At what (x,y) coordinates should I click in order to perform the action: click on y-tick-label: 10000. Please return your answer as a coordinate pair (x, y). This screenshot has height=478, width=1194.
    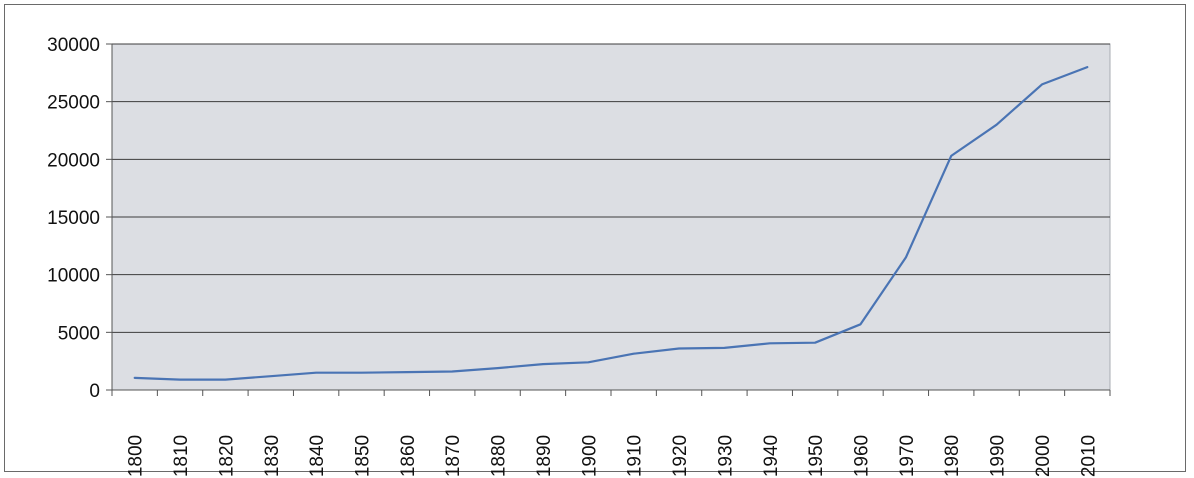
    Looking at the image, I should click on (73, 276).